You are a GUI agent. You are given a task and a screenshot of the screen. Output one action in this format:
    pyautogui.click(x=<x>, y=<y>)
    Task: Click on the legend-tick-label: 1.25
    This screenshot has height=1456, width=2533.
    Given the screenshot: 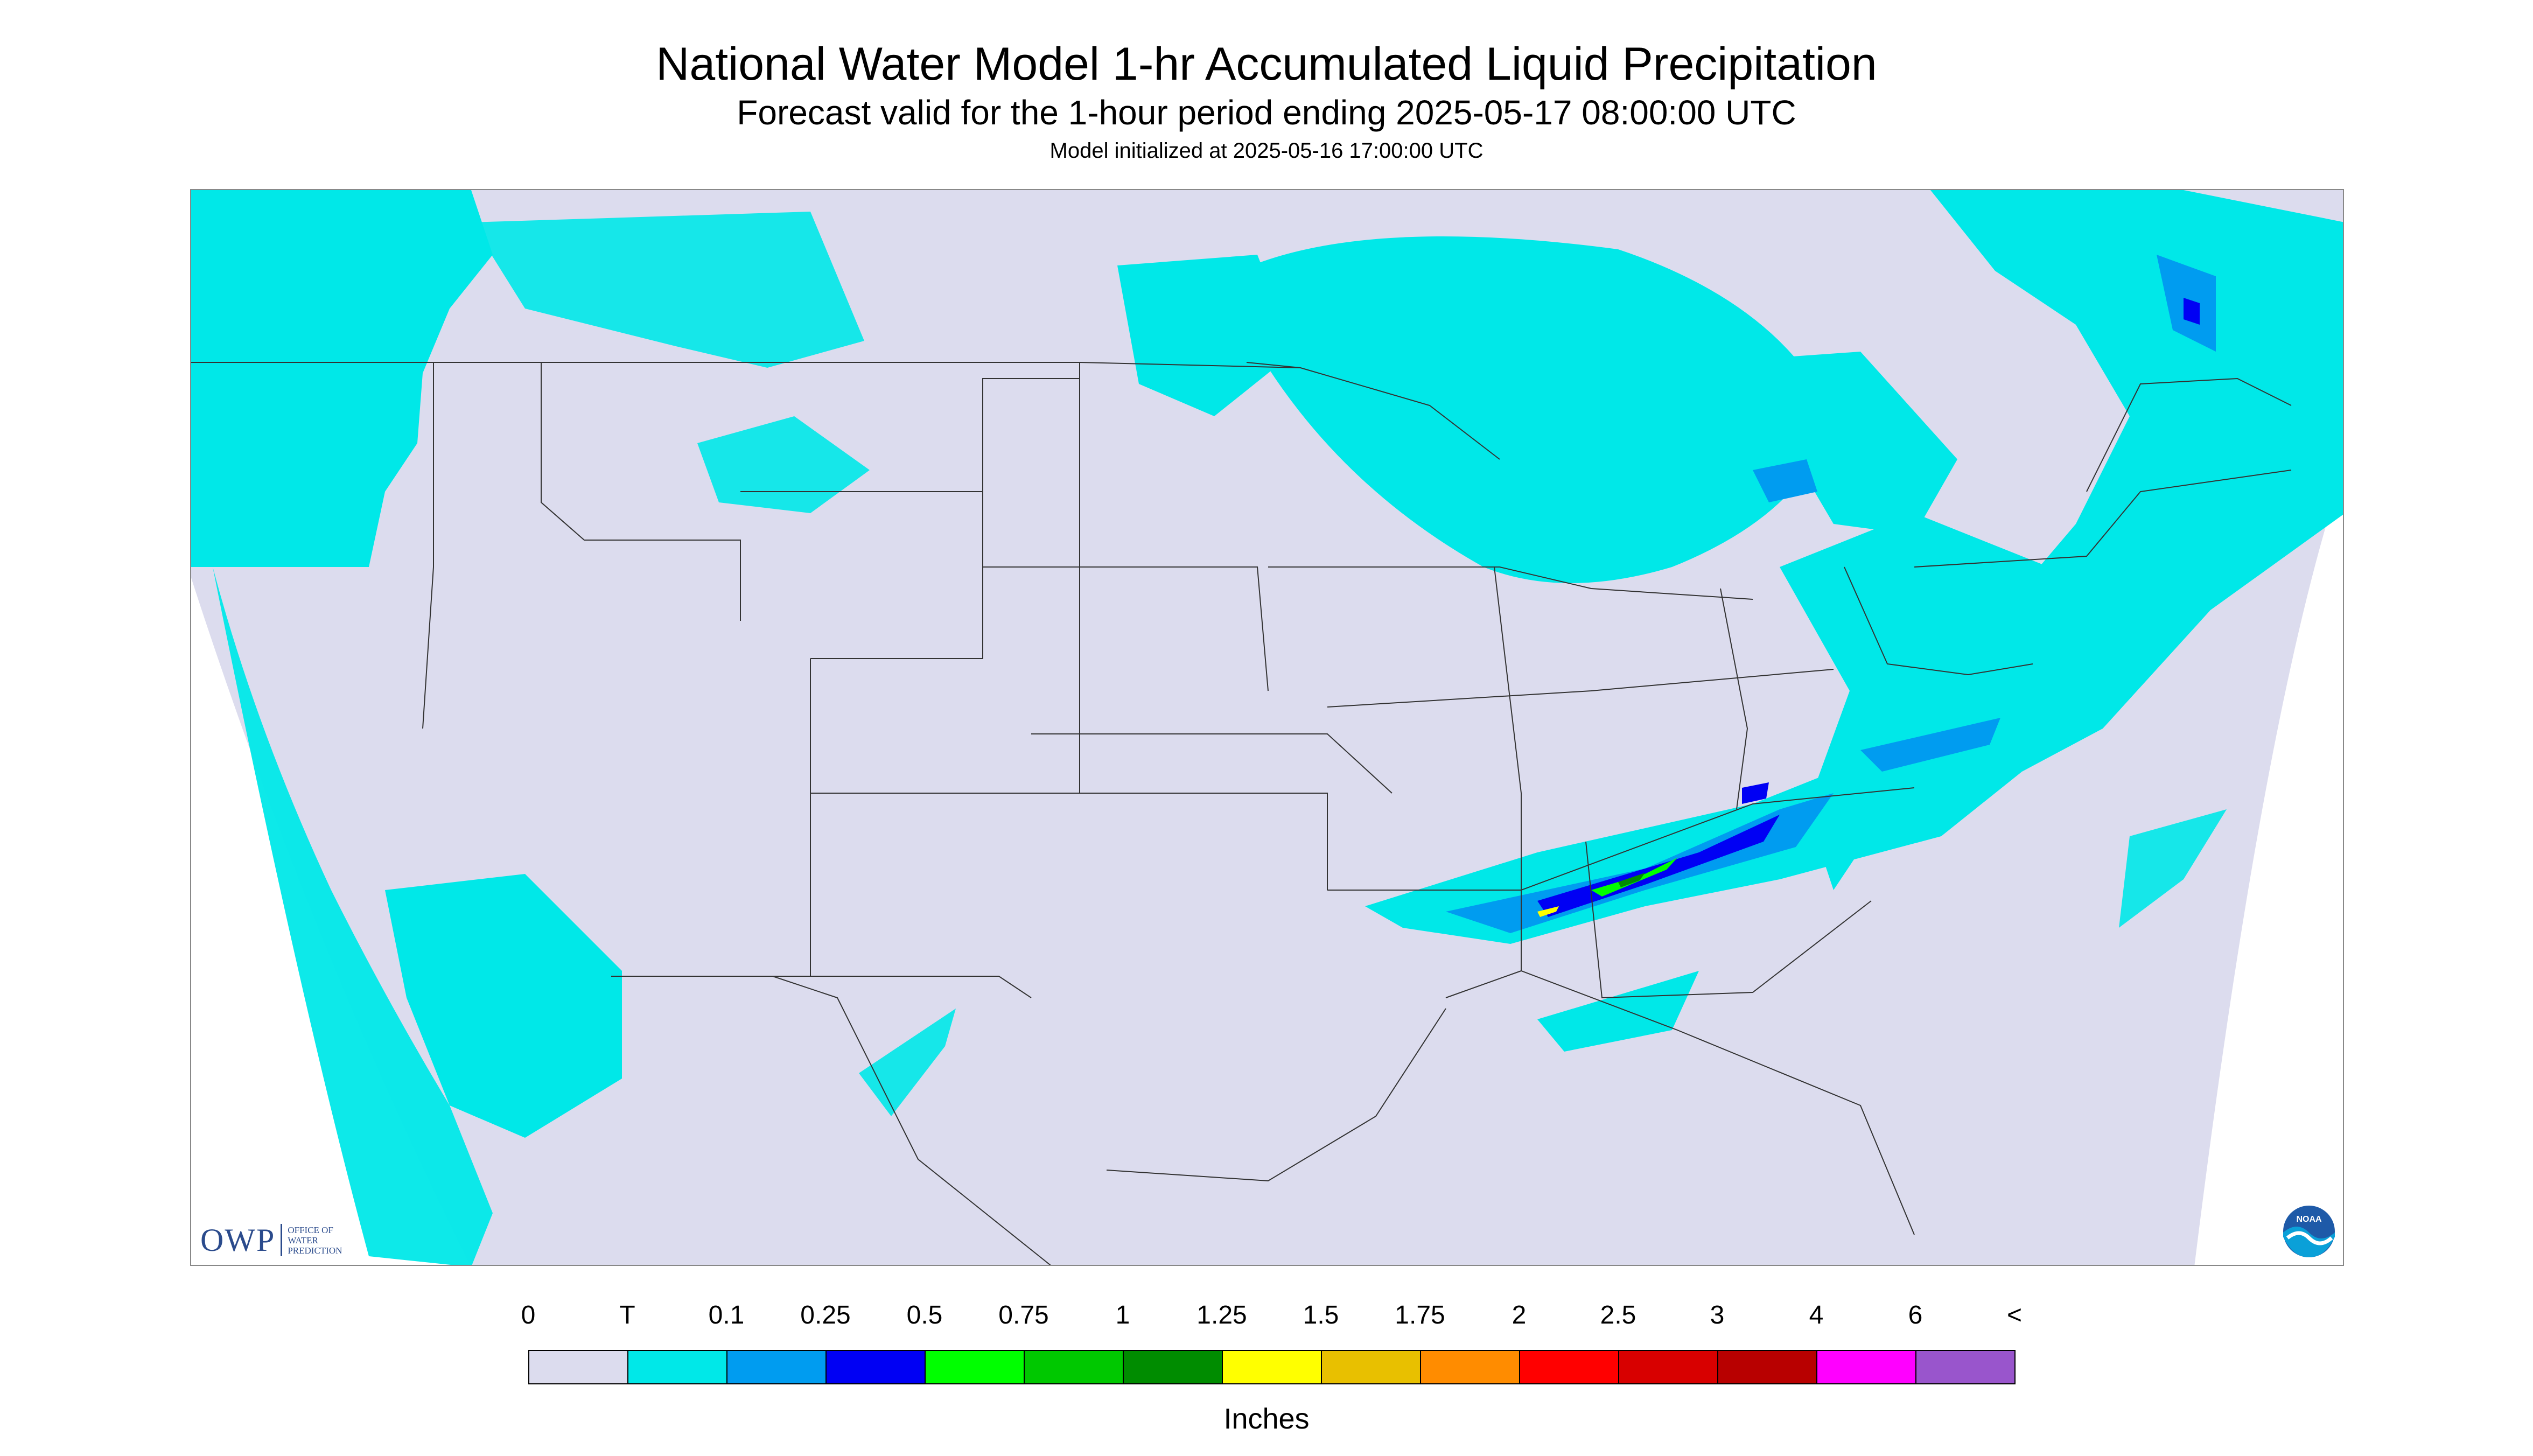 What is the action you would take?
    pyautogui.click(x=1221, y=1315)
    